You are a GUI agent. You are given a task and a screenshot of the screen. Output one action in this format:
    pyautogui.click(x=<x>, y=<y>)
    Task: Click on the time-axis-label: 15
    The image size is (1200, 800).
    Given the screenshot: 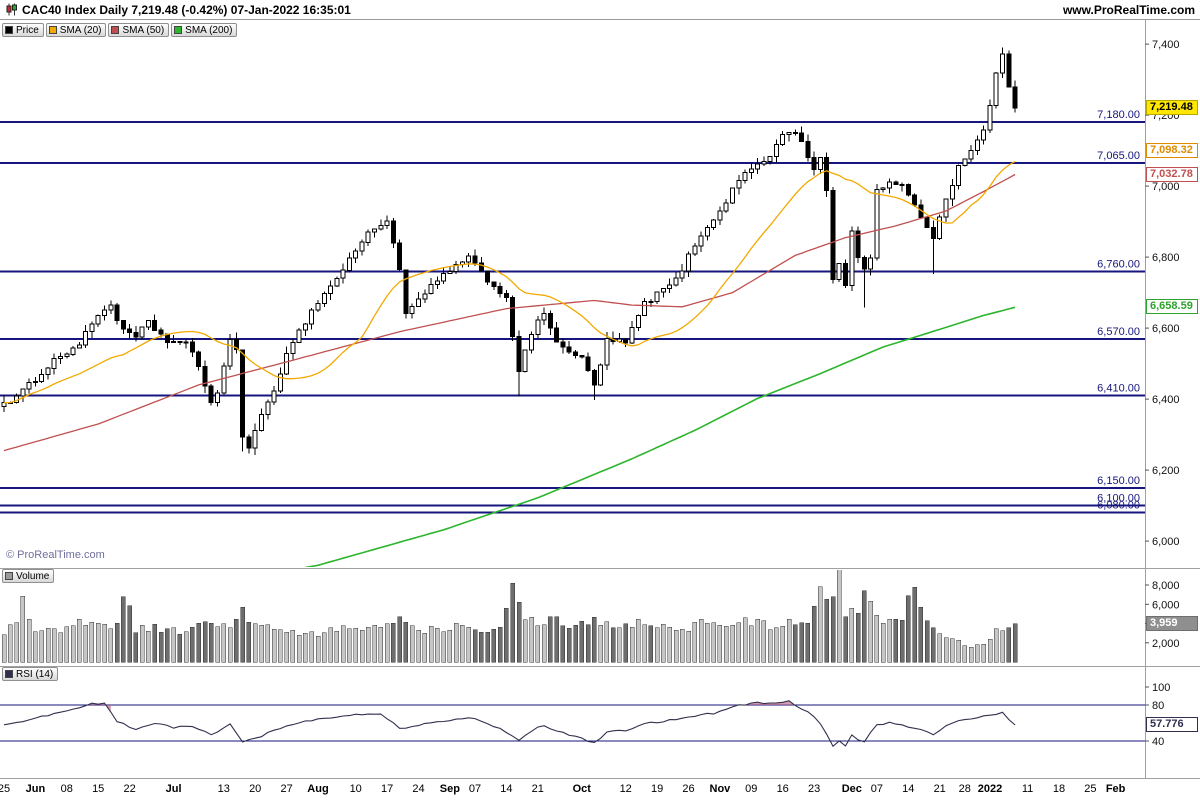 What is the action you would take?
    pyautogui.click(x=98, y=789)
    